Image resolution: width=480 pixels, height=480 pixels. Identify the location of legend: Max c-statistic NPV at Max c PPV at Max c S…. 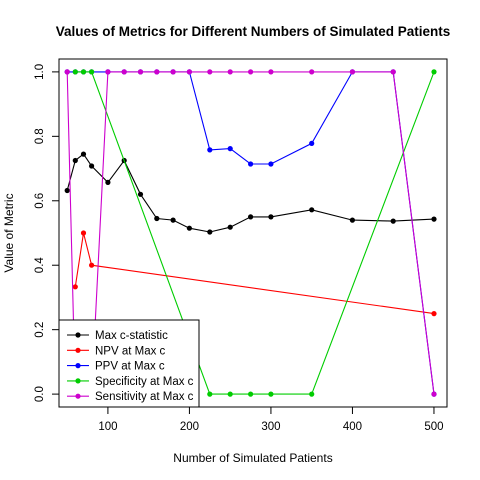
(129, 363).